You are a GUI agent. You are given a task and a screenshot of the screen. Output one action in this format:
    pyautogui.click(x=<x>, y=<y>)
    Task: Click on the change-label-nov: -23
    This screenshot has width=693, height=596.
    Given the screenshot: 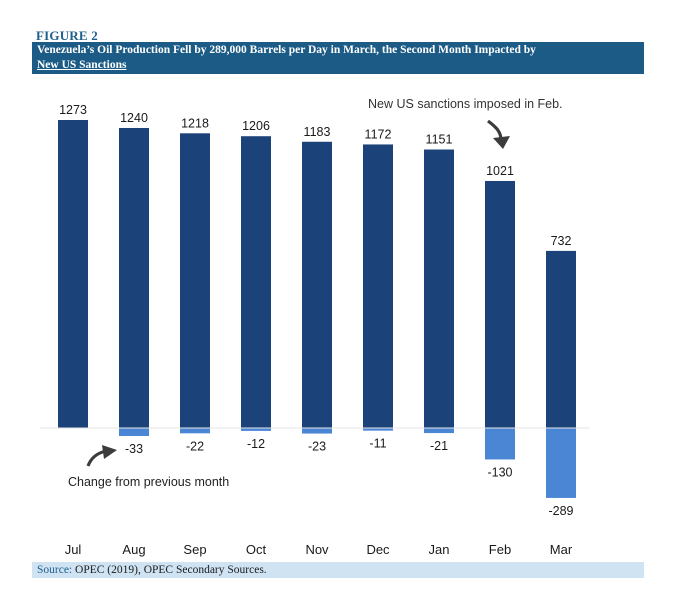 What is the action you would take?
    pyautogui.click(x=317, y=447)
    